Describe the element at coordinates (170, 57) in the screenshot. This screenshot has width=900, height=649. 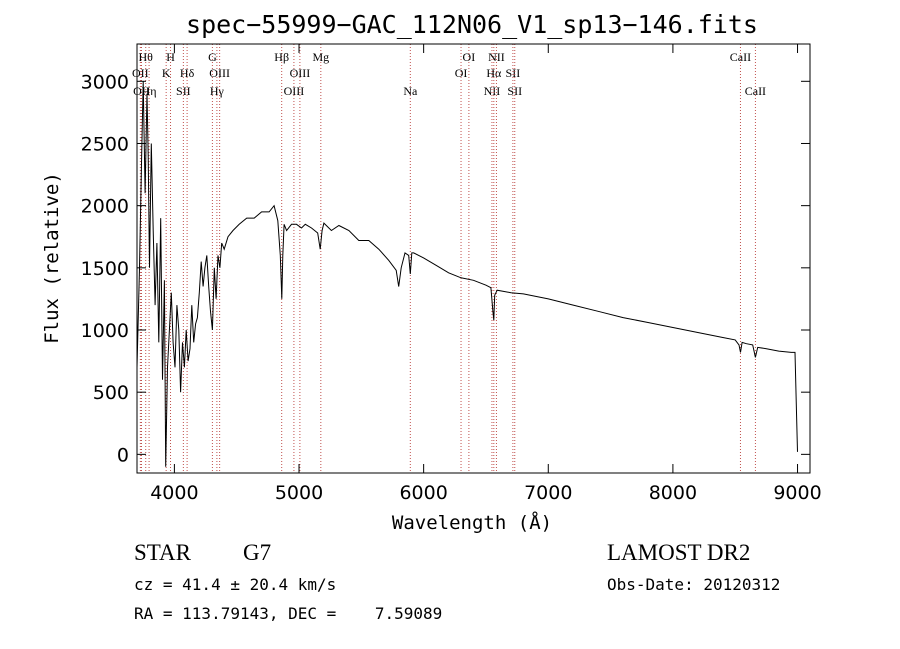
I see `line-marker-label: H` at that location.